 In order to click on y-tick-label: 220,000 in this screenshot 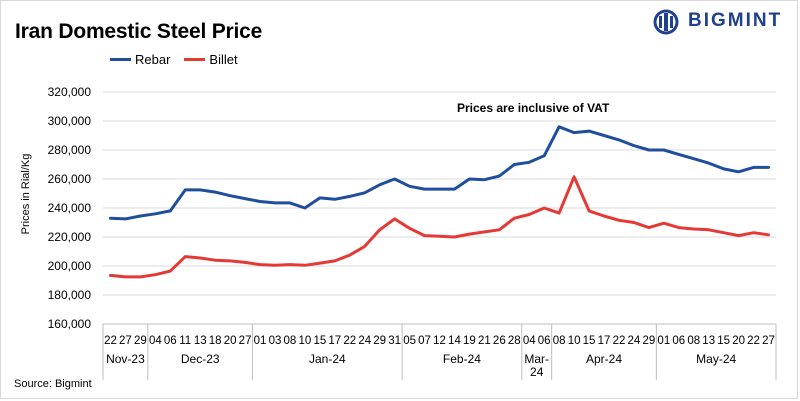, I will do `click(70, 237)`.